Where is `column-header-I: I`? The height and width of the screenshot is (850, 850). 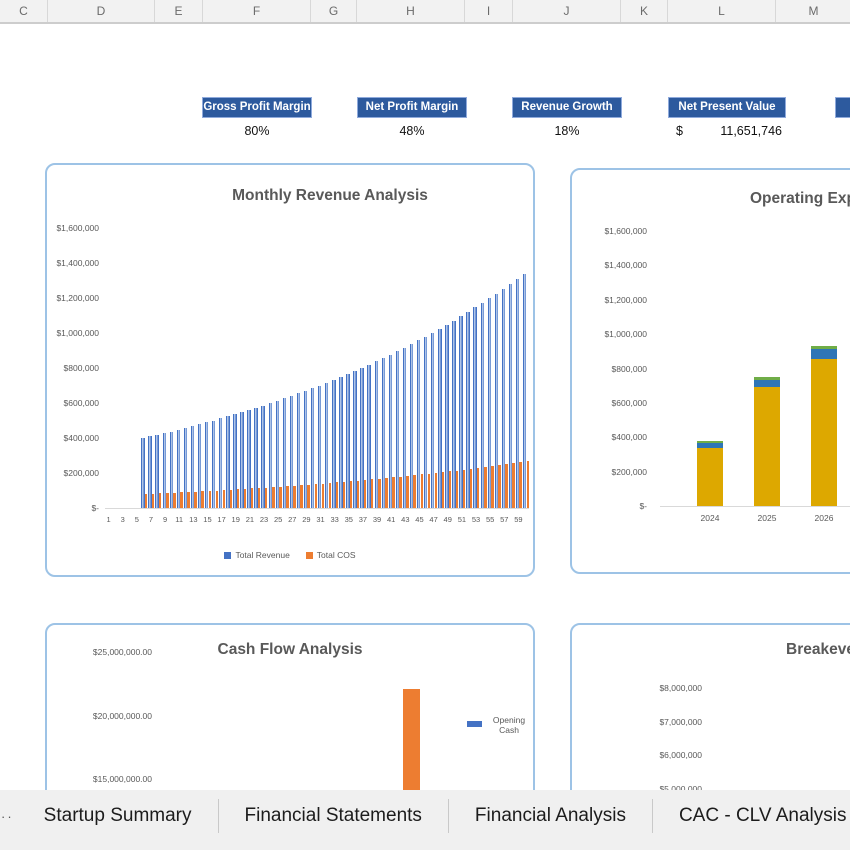 column-header-I: I is located at coordinates (489, 11).